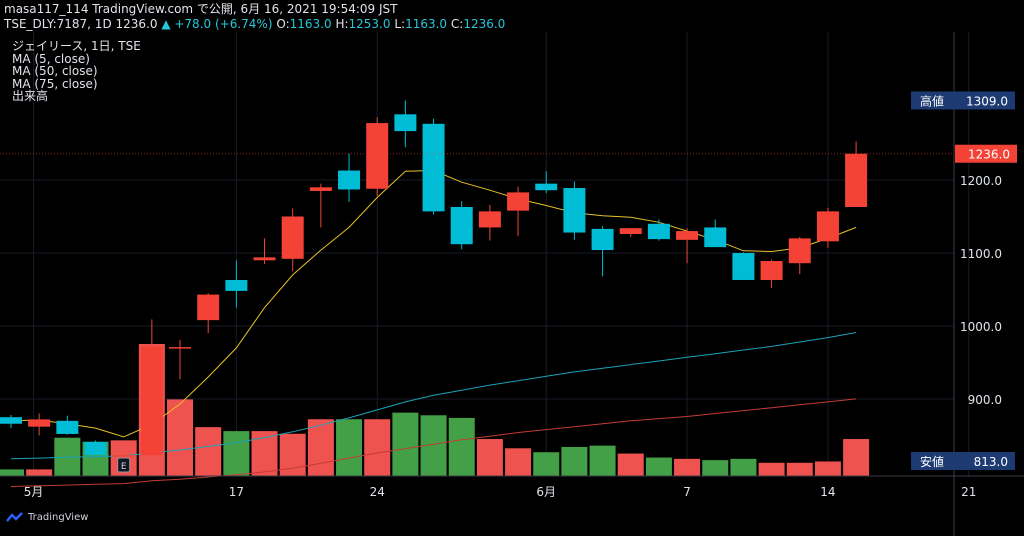 The image size is (1024, 536). Describe the element at coordinates (981, 181) in the screenshot. I see `y-tick-label: 1200.0` at that location.